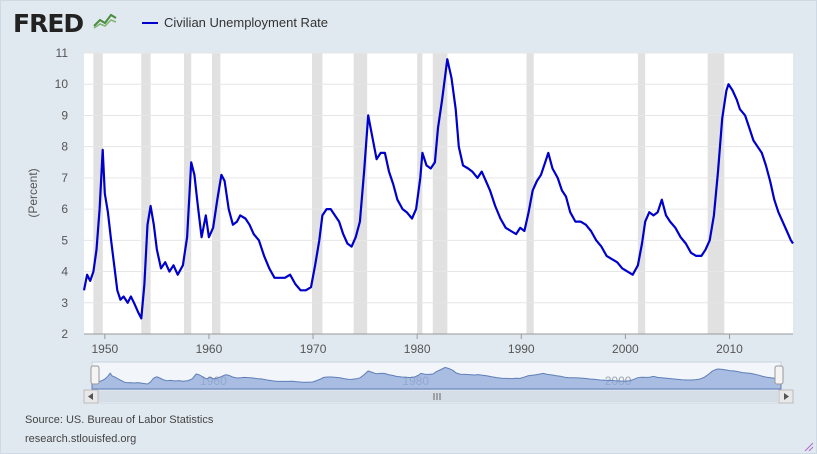 The image size is (817, 454). Describe the element at coordinates (417, 349) in the screenshot. I see `x-tick-label: 1980` at that location.